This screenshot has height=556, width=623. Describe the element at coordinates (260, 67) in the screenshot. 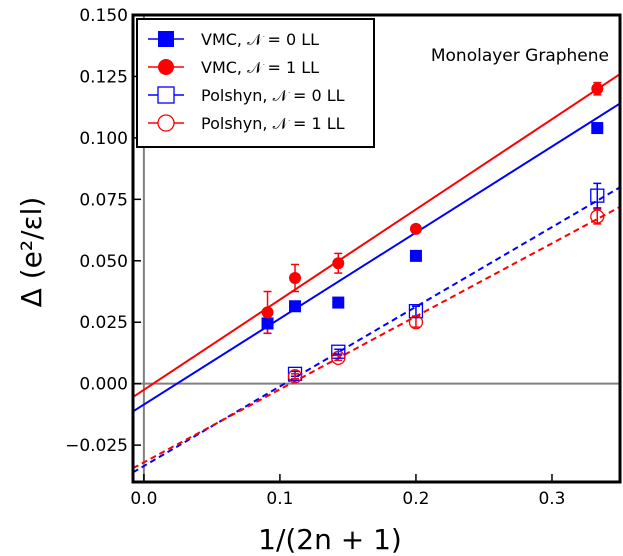

I see `legend-label-series-1: VMC, 𝒩 = 1 LL` at that location.